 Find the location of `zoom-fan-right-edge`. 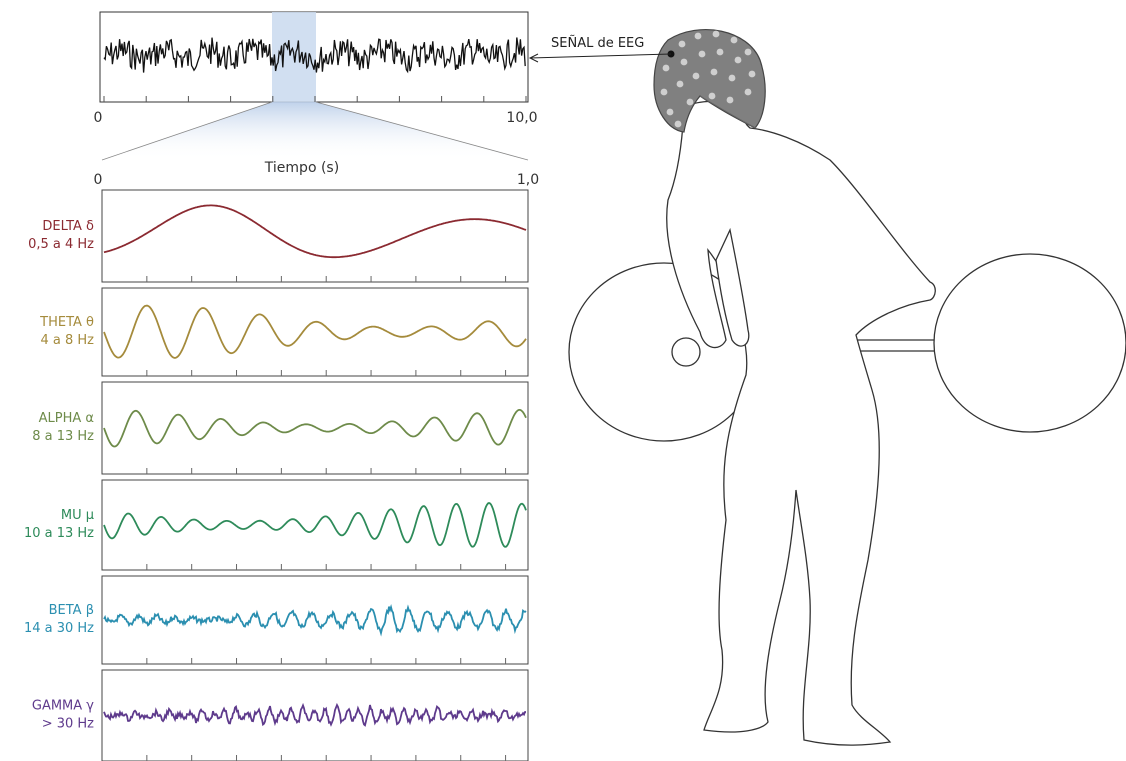

zoom-fan-right-edge is located at coordinates (422, 131).